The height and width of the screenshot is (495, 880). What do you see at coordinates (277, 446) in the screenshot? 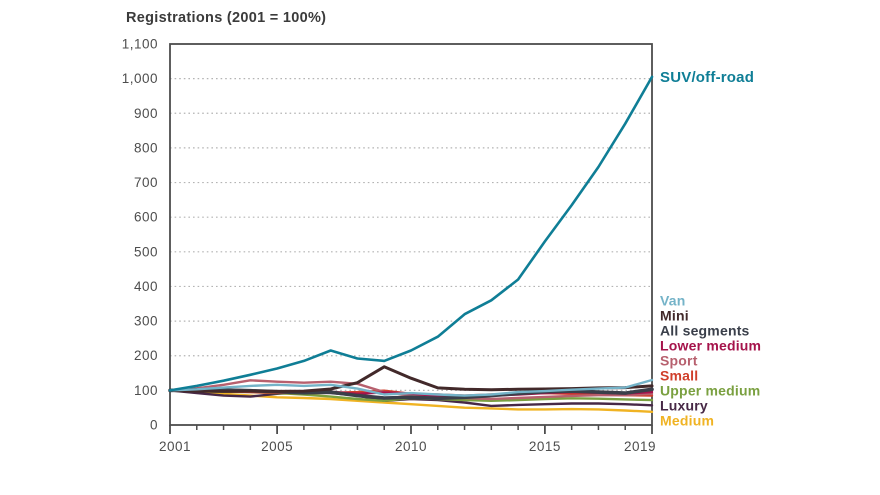
I see `x-tick-label: 2005` at bounding box center [277, 446].